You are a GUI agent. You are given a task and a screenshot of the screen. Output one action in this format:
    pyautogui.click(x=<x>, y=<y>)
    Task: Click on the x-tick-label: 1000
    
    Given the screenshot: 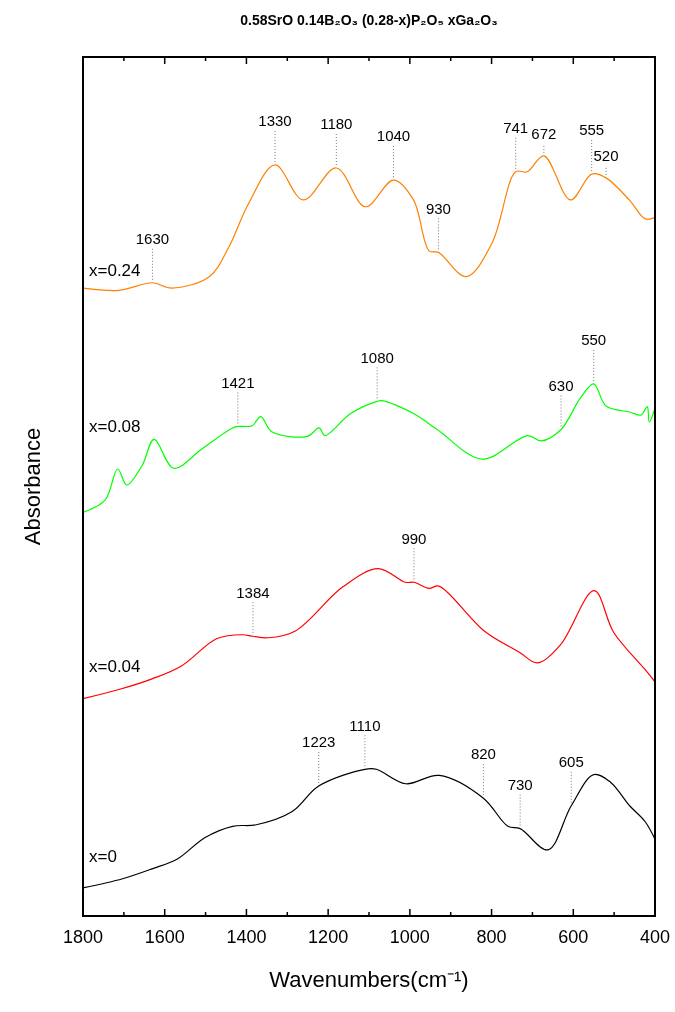 What is the action you would take?
    pyautogui.click(x=409, y=937)
    